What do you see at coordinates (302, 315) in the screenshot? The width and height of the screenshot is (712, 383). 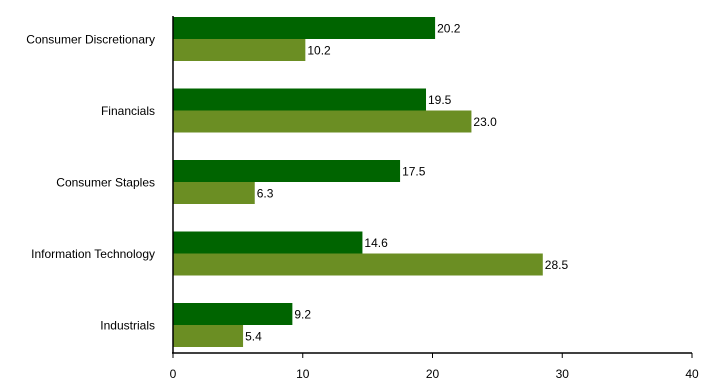 I see `value-label: 9.2` at bounding box center [302, 315].